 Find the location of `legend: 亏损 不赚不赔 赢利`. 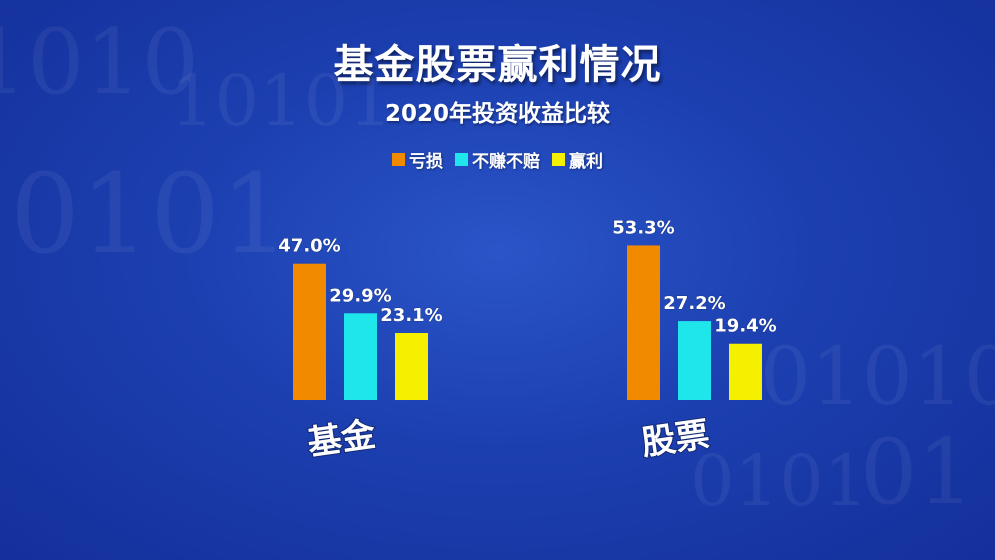

legend: 亏损 不赚不赔 赢利 is located at coordinates (497, 159).